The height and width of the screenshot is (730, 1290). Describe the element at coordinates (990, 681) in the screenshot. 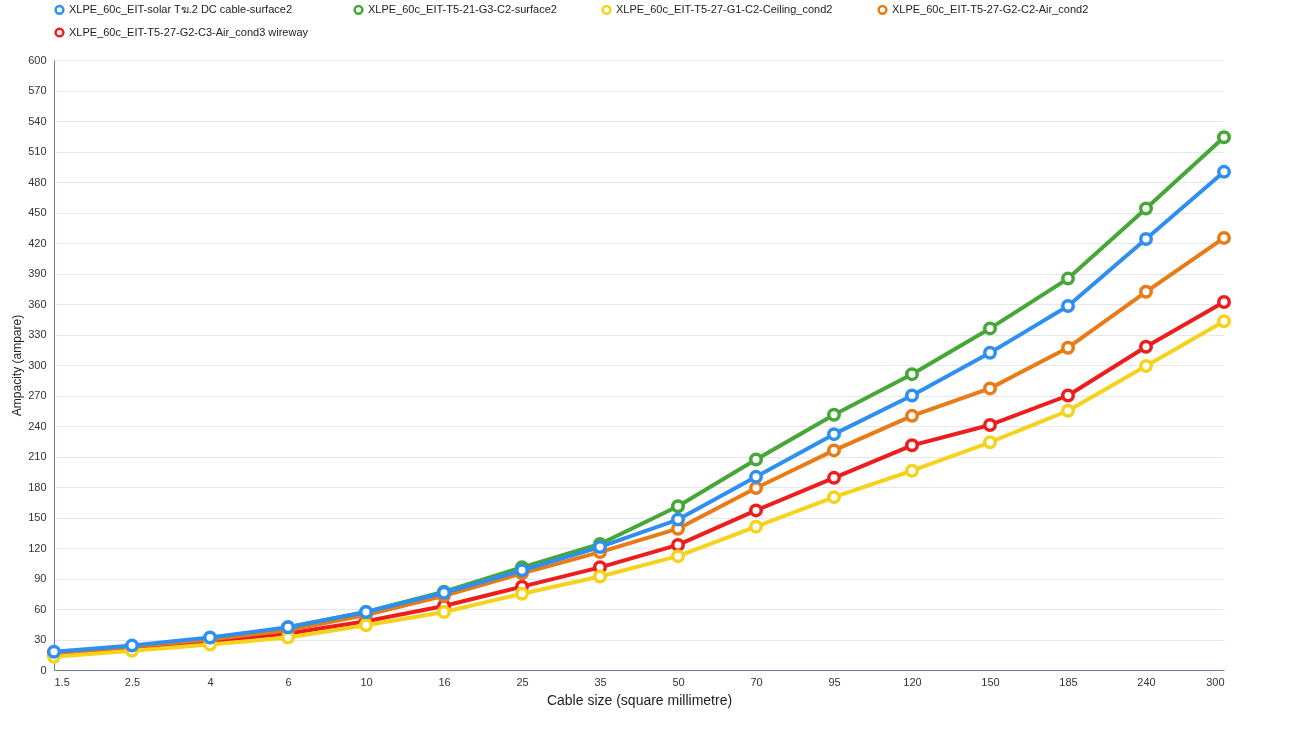

I see `x-tick-label: 150` at that location.